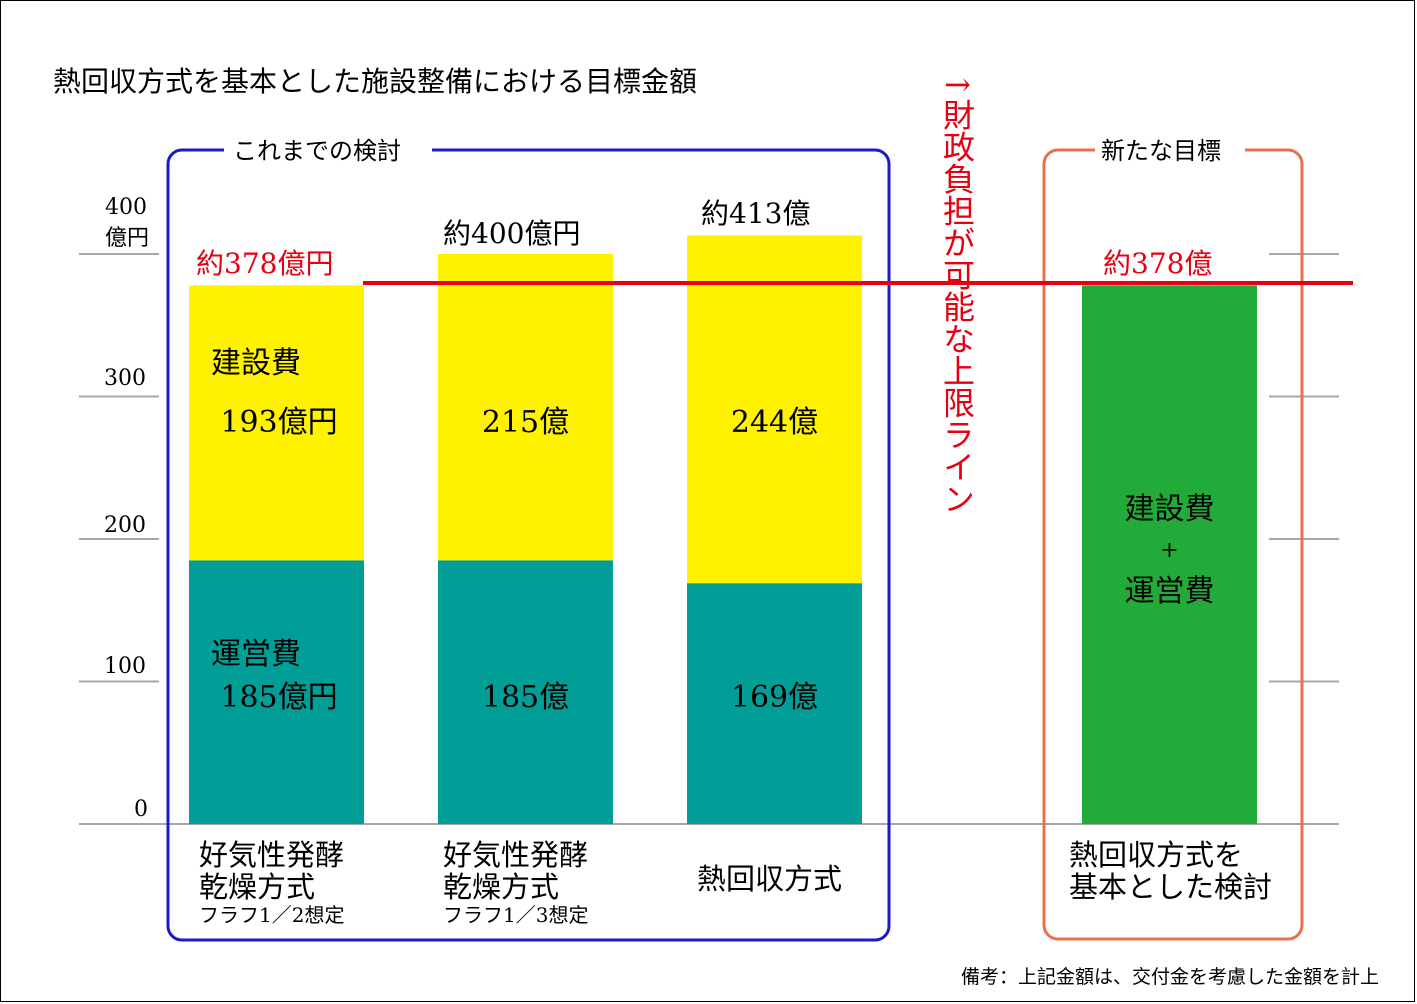  What do you see at coordinates (125, 525) in the screenshot?
I see `y-tick-label-200: 200` at bounding box center [125, 525].